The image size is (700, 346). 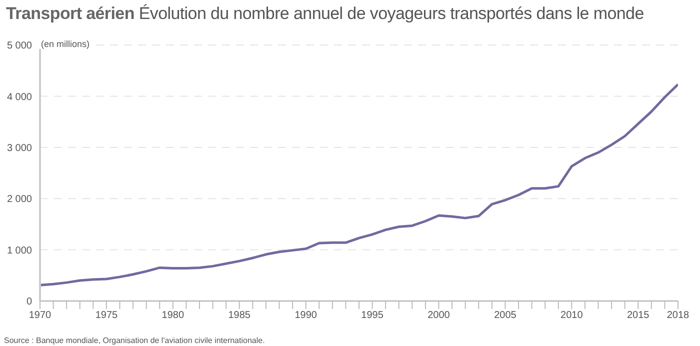 I want to click on x-tick-label: 1975, so click(x=106, y=316).